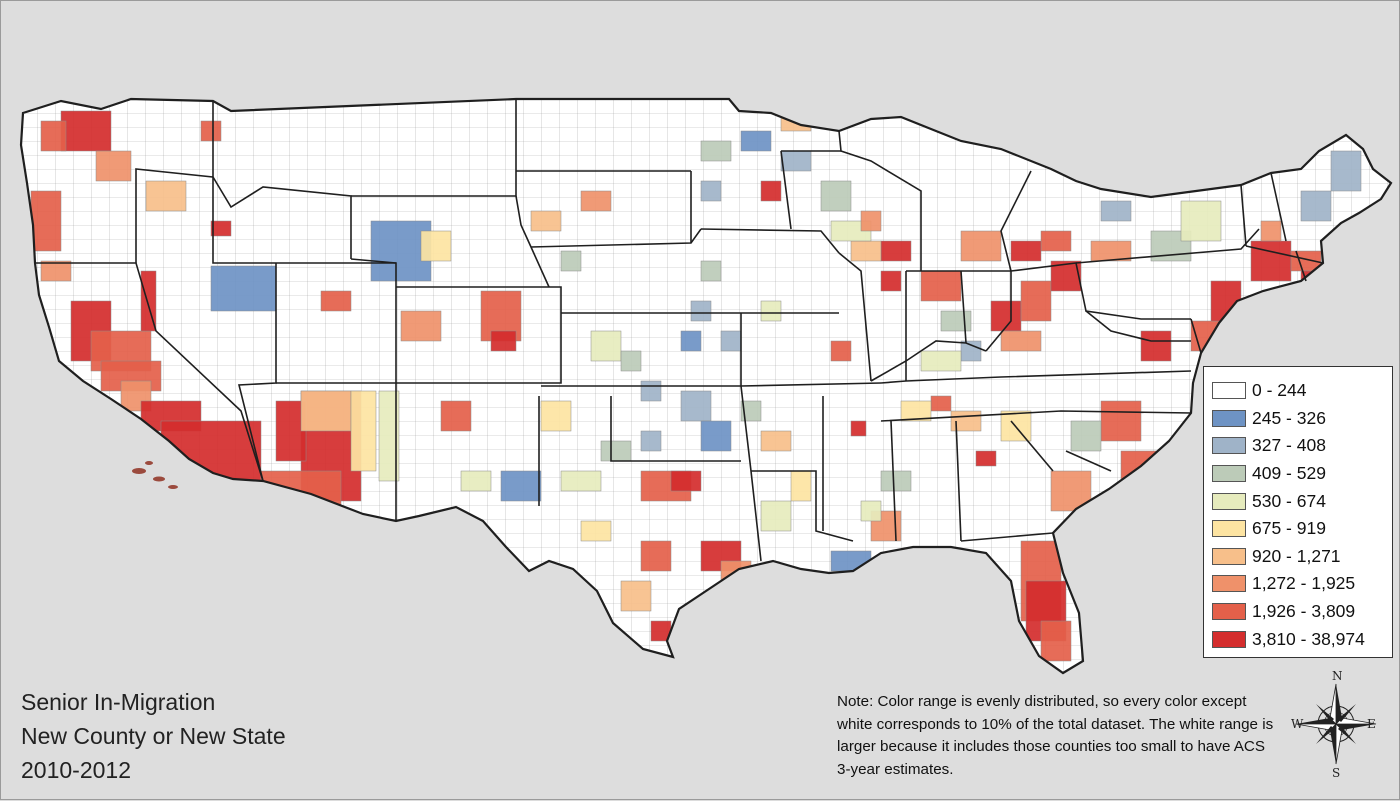 Image resolution: width=1400 pixels, height=801 pixels. What do you see at coordinates (1289, 473) in the screenshot?
I see `legend-label: 409 - 529` at bounding box center [1289, 473].